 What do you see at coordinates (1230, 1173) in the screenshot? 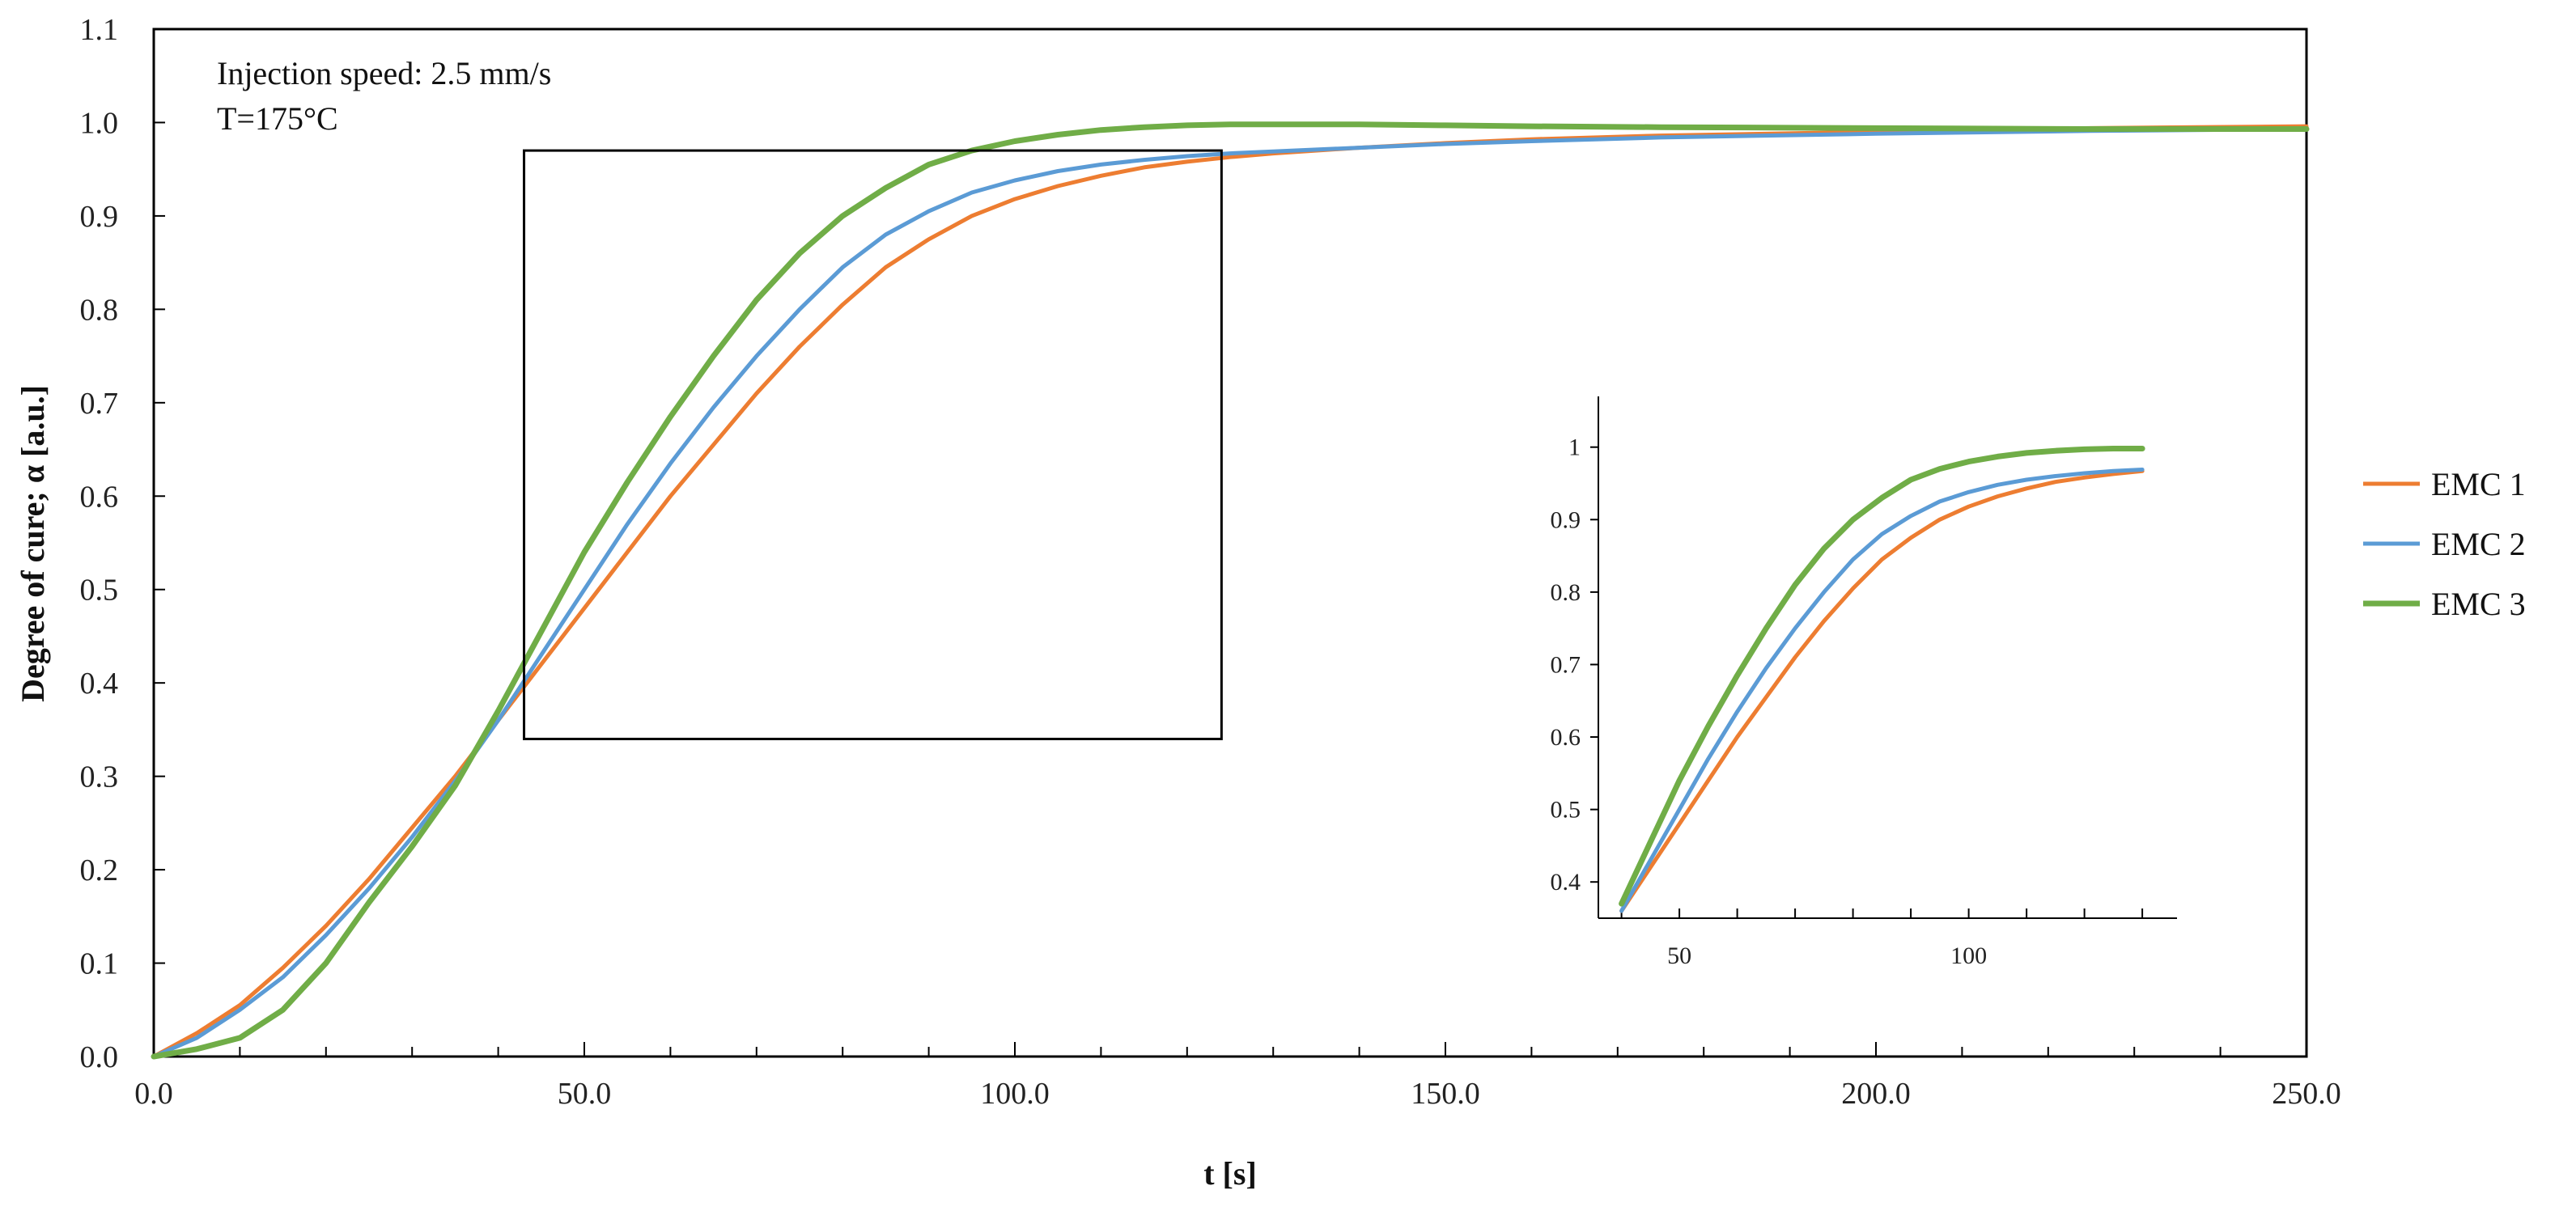
I see `x-axis-title: t [s]` at bounding box center [1230, 1173].